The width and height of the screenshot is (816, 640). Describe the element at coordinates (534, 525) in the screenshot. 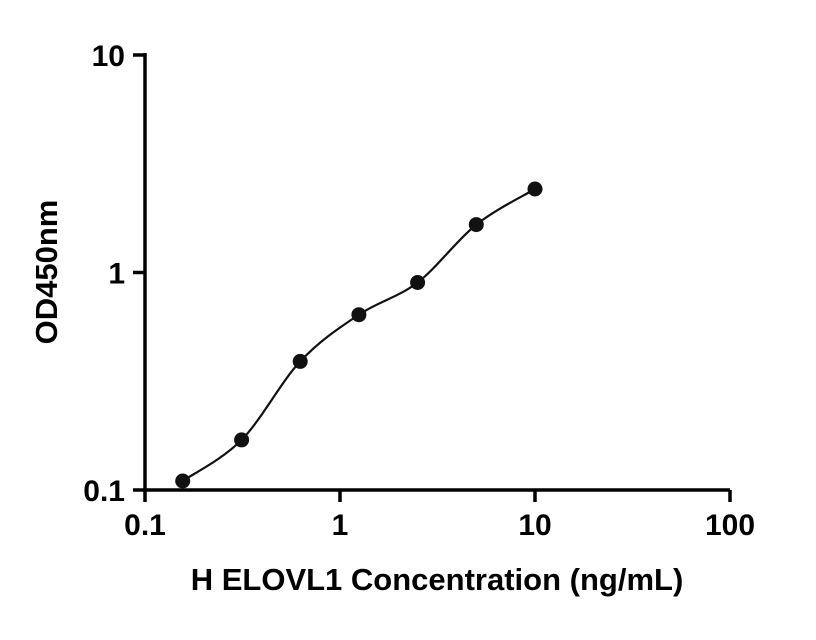

I see `x-tick-label: 10` at that location.